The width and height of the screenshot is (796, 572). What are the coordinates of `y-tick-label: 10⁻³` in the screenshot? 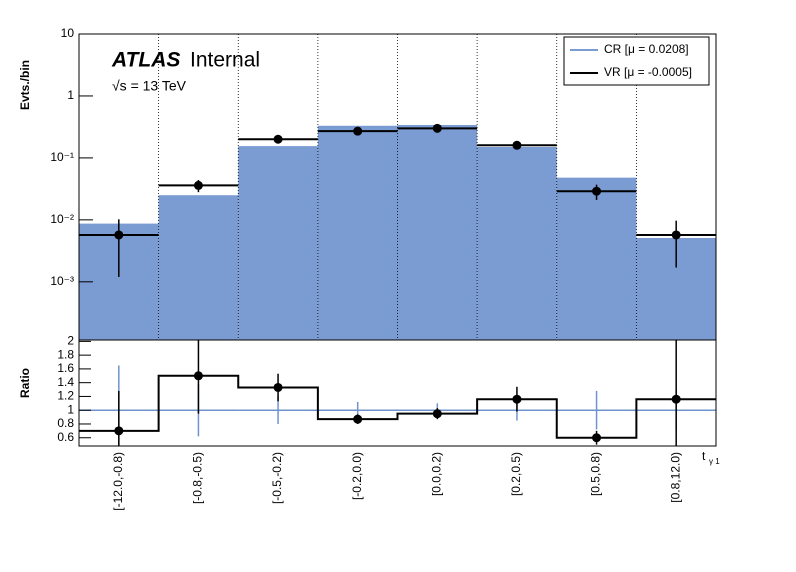 It's located at (62, 281).